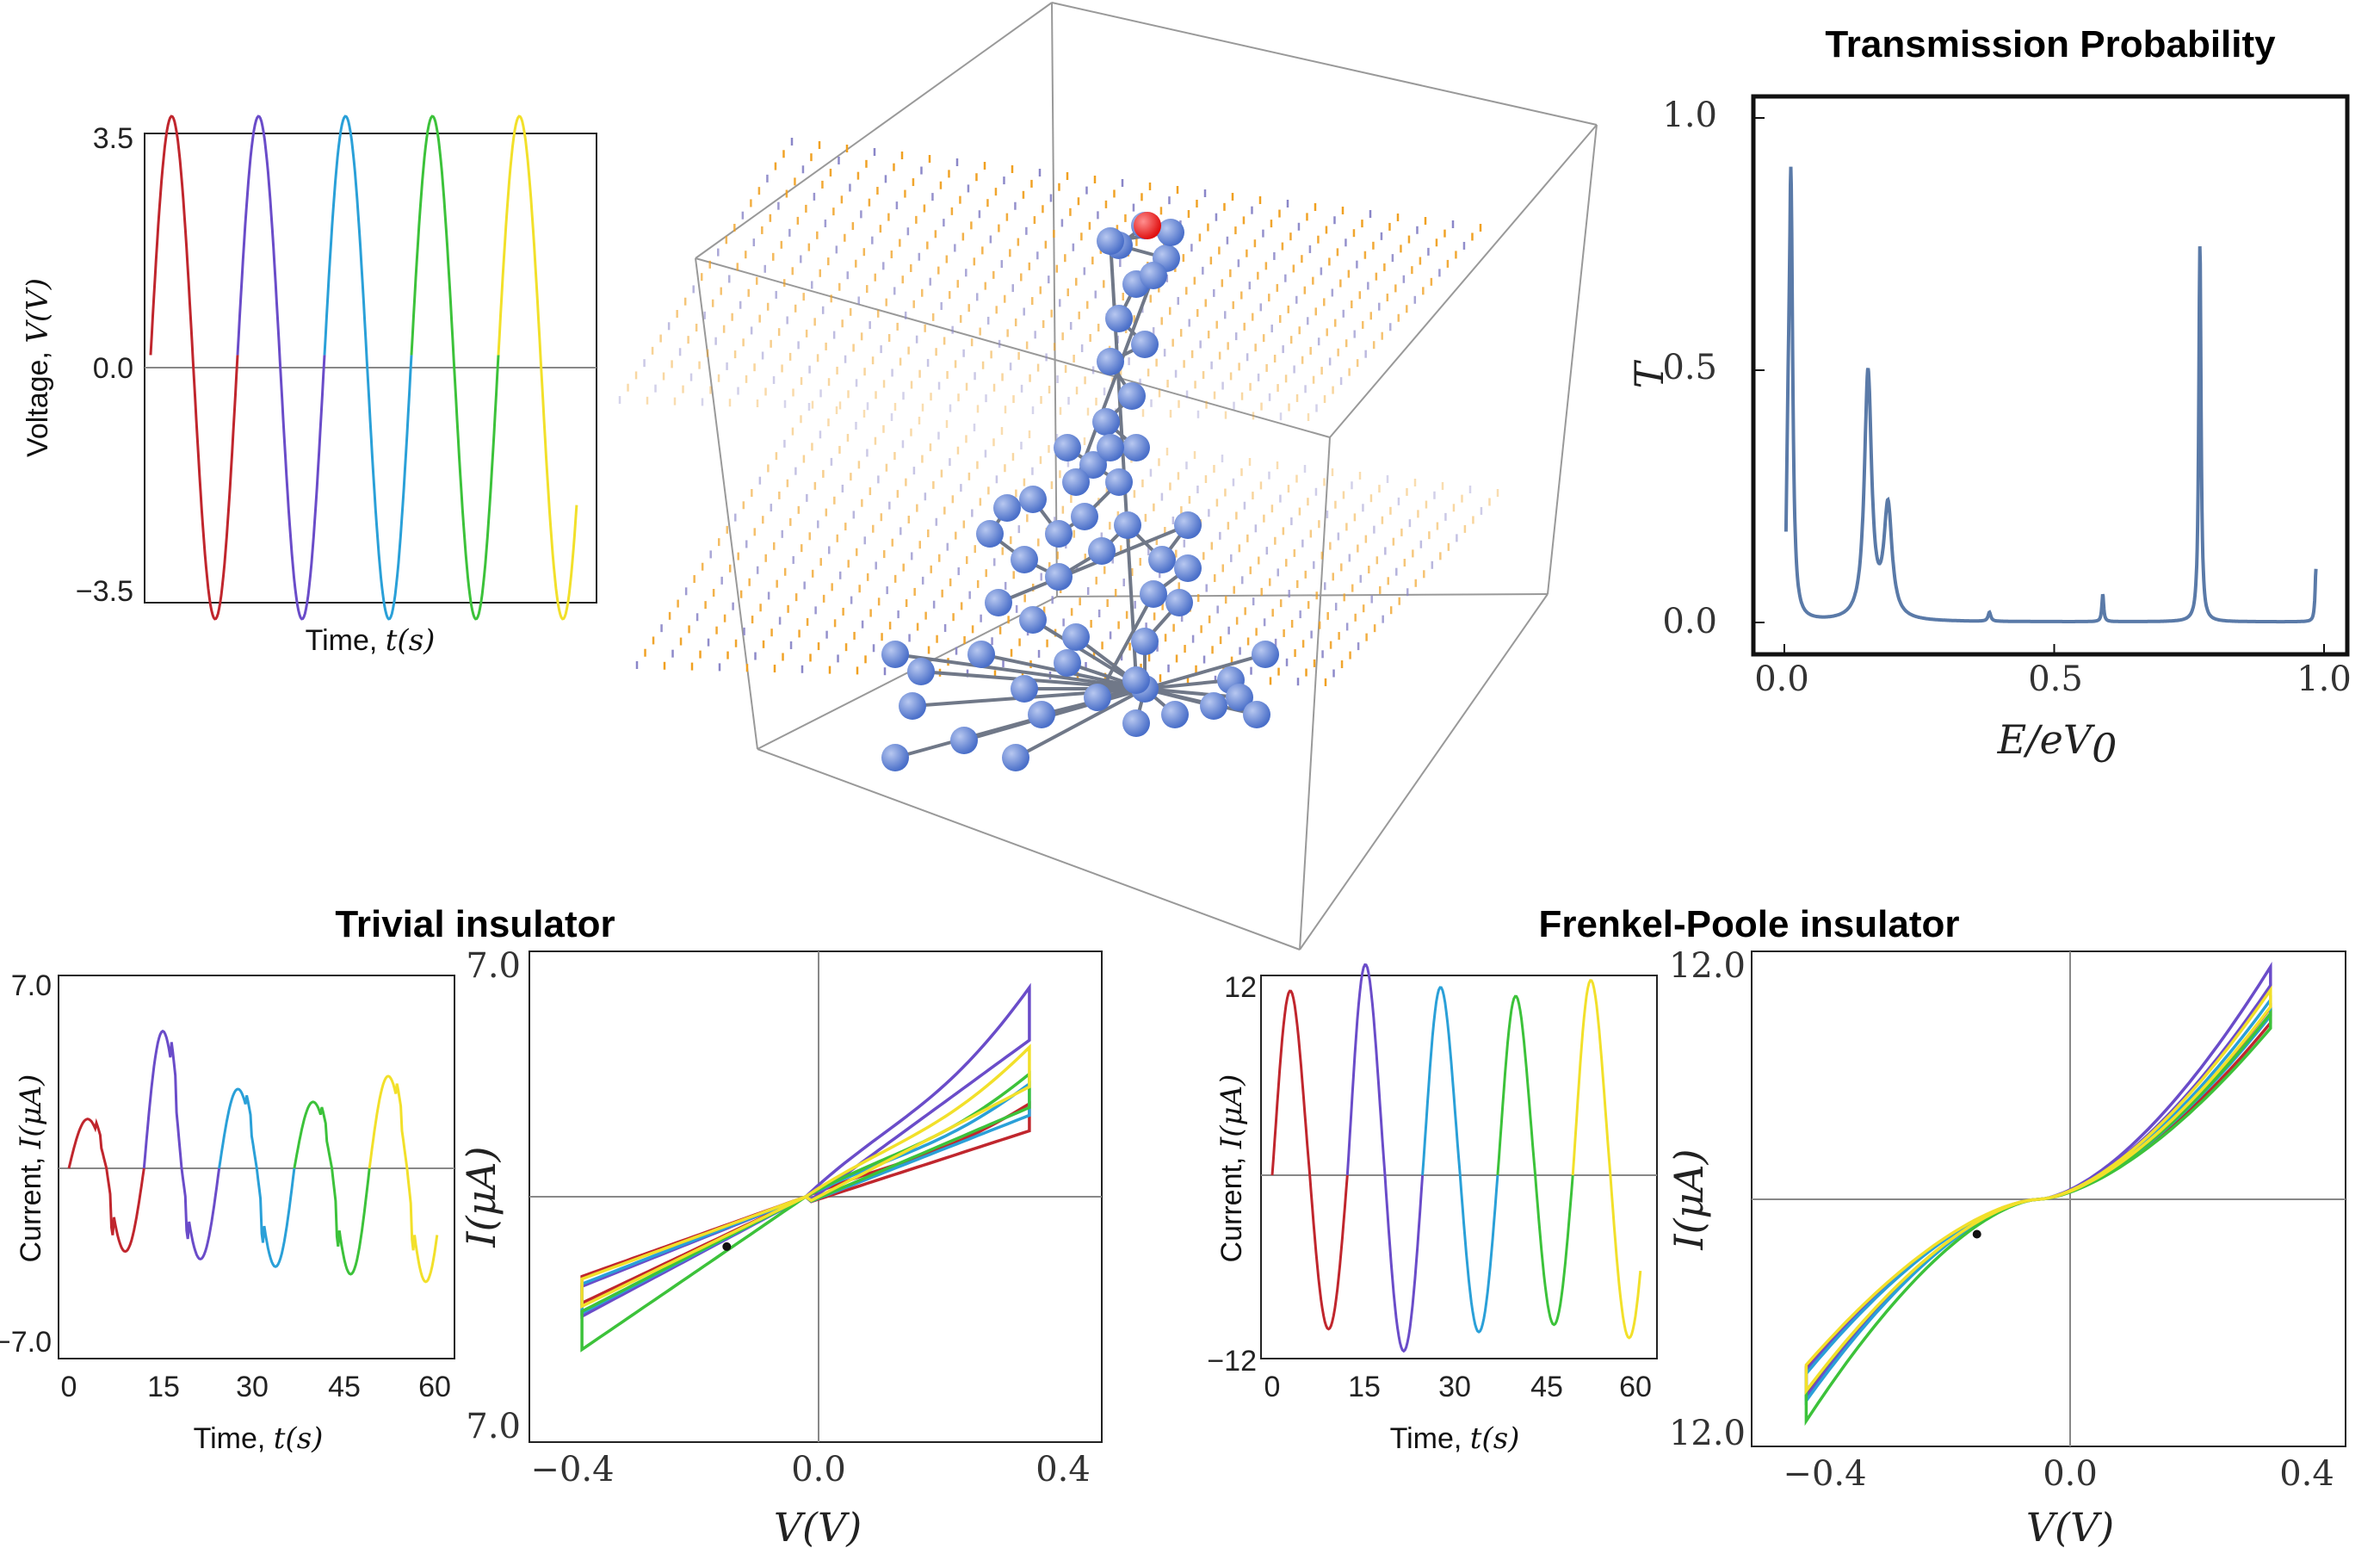  Describe the element at coordinates (2070, 1526) in the screenshot. I see `fp-iv-xlabel: V(V)` at that location.